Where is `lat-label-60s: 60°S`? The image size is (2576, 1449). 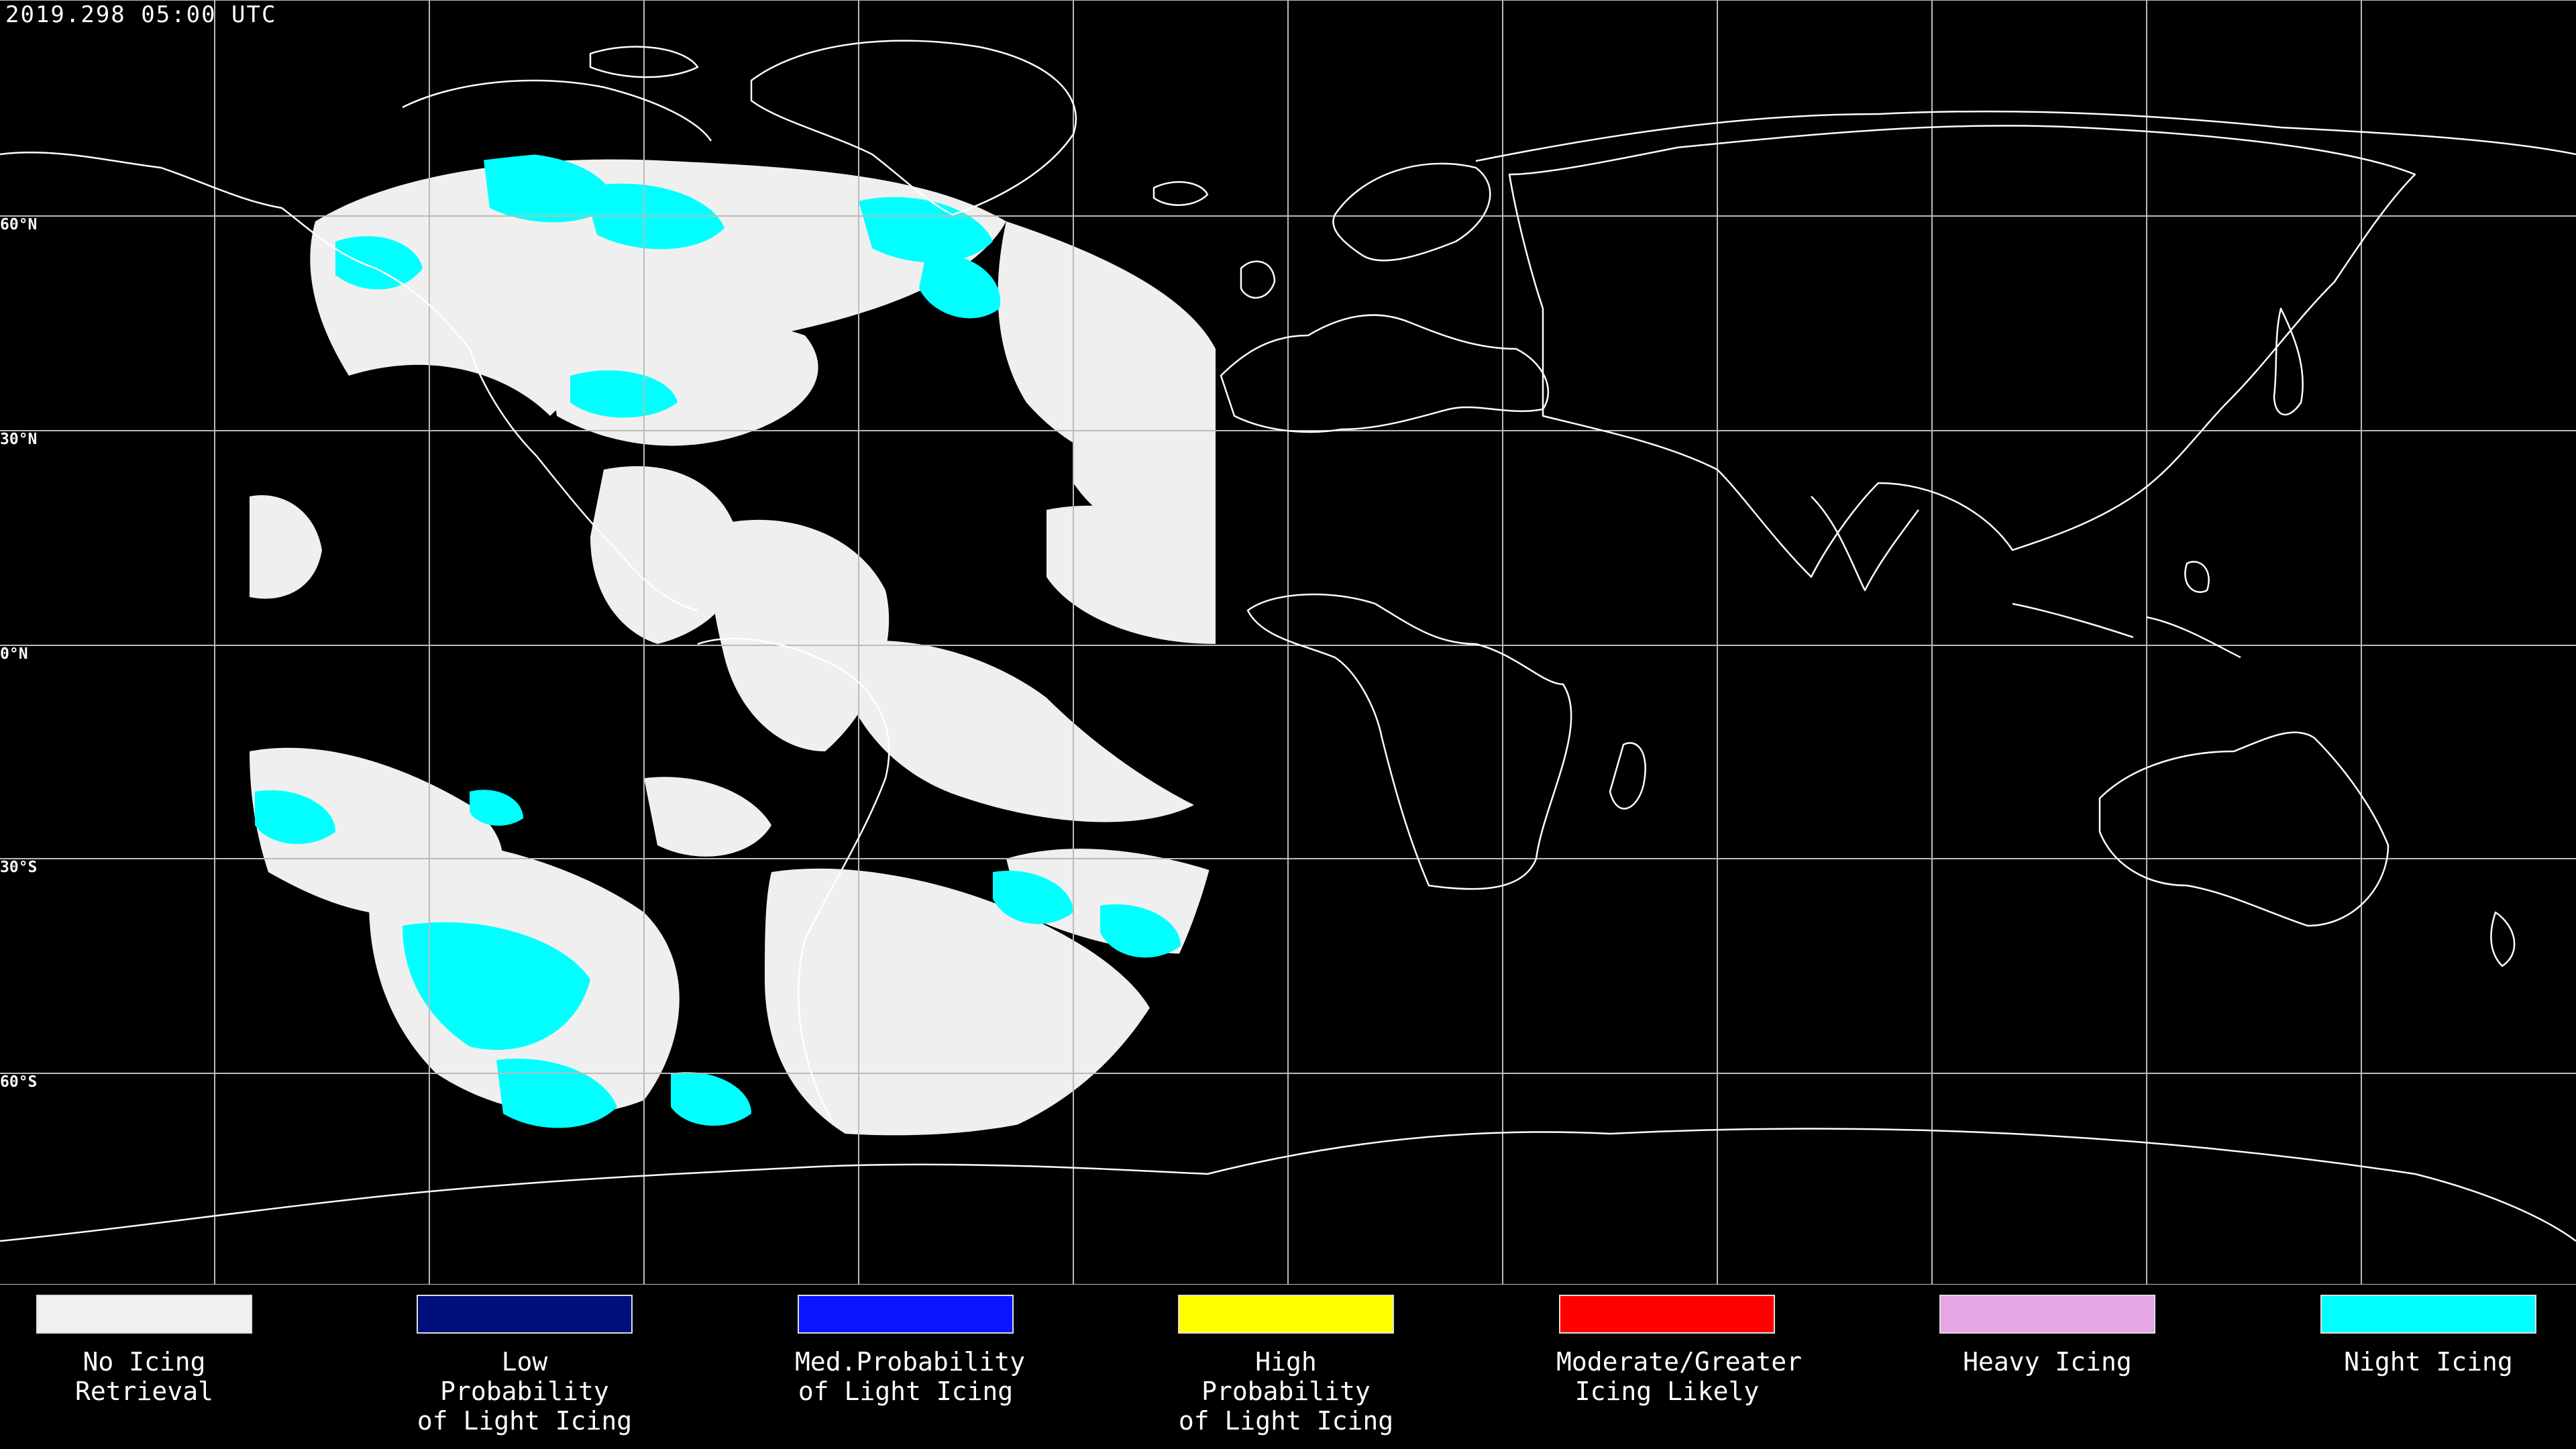 lat-label-60s: 60°S is located at coordinates (19, 1082).